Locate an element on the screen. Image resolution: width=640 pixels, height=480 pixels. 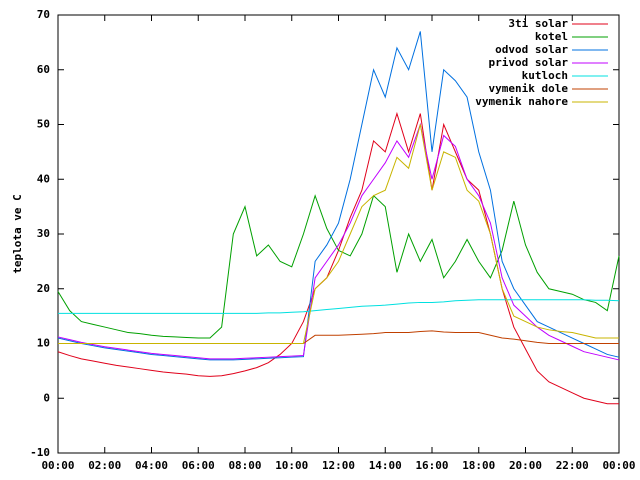
y-axis-label: teplota ve C is located at coordinates (17, 233).